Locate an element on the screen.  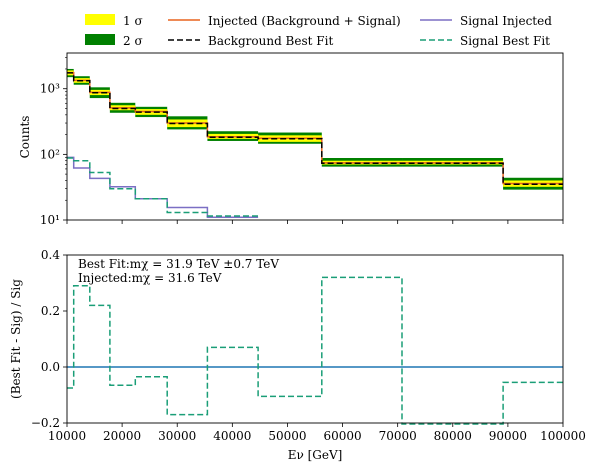
bottom-ytick-label: −0.2 is located at coordinates (45, 423).